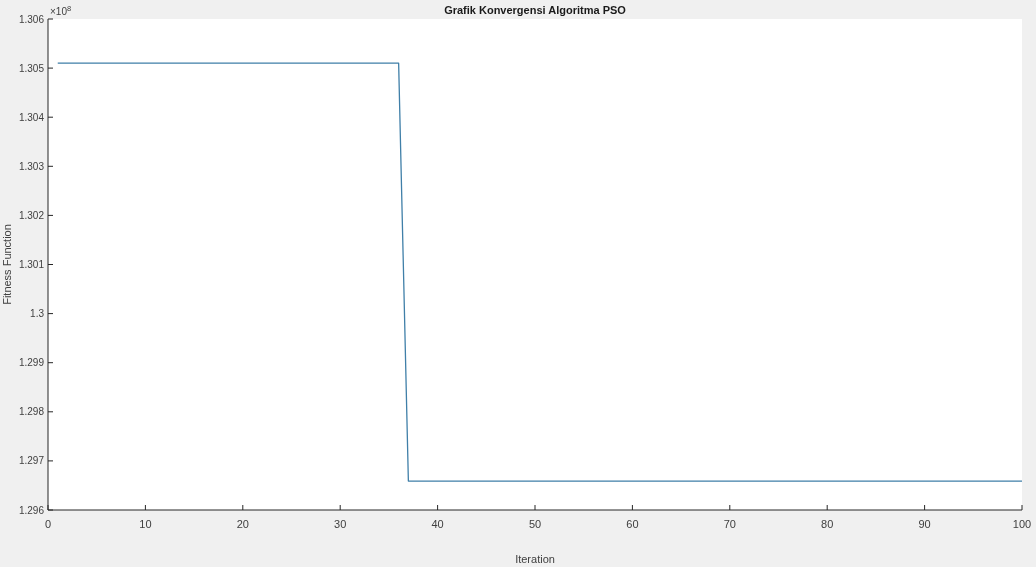 The height and width of the screenshot is (567, 1036). I want to click on y-tick-label: 1.303, so click(31, 166).